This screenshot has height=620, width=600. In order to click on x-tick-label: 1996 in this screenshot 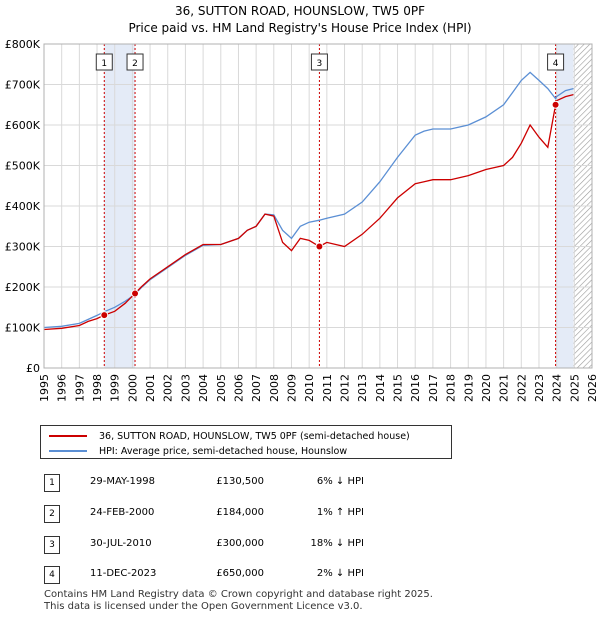, I will do `click(62, 388)`.